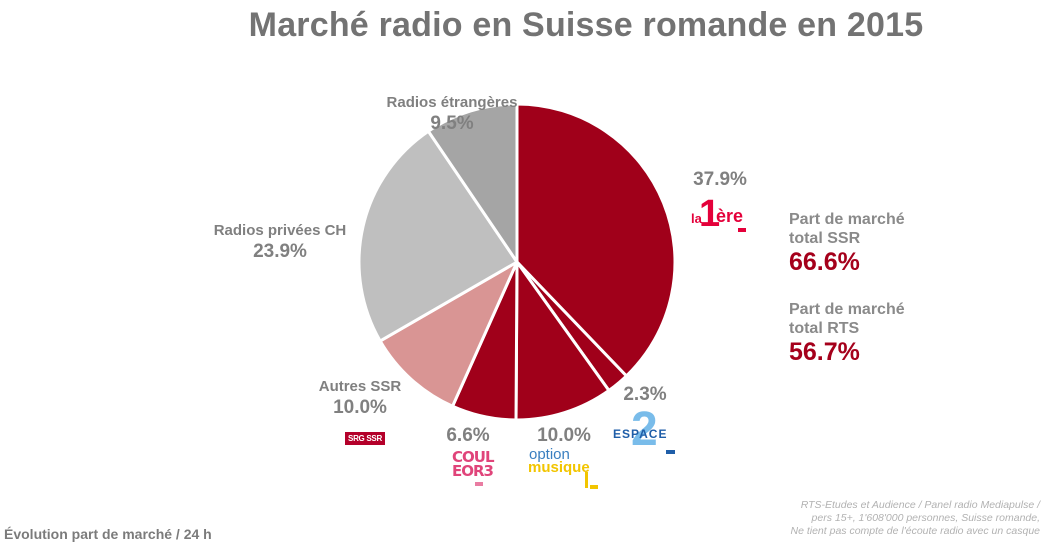  I want to click on pie-slice-autres-ssr, so click(448, 334).